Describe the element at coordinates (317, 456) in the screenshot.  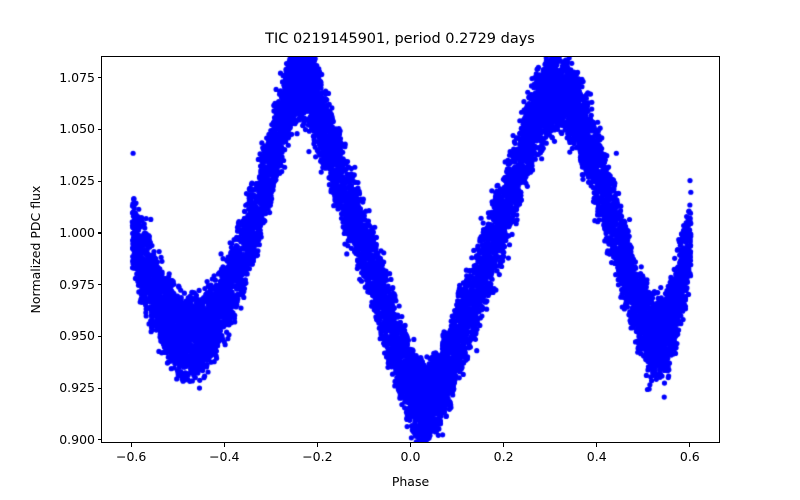
I see `x-tick-label: −0.2` at that location.